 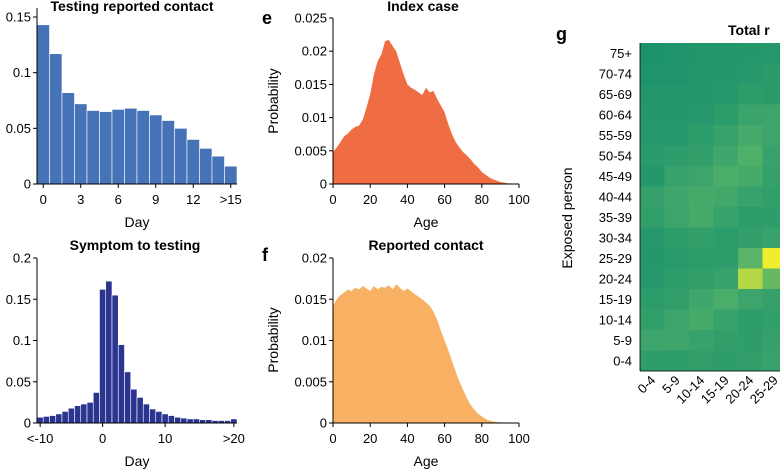 What do you see at coordinates (425, 245) in the screenshot?
I see `chart-title: Reported contact` at bounding box center [425, 245].